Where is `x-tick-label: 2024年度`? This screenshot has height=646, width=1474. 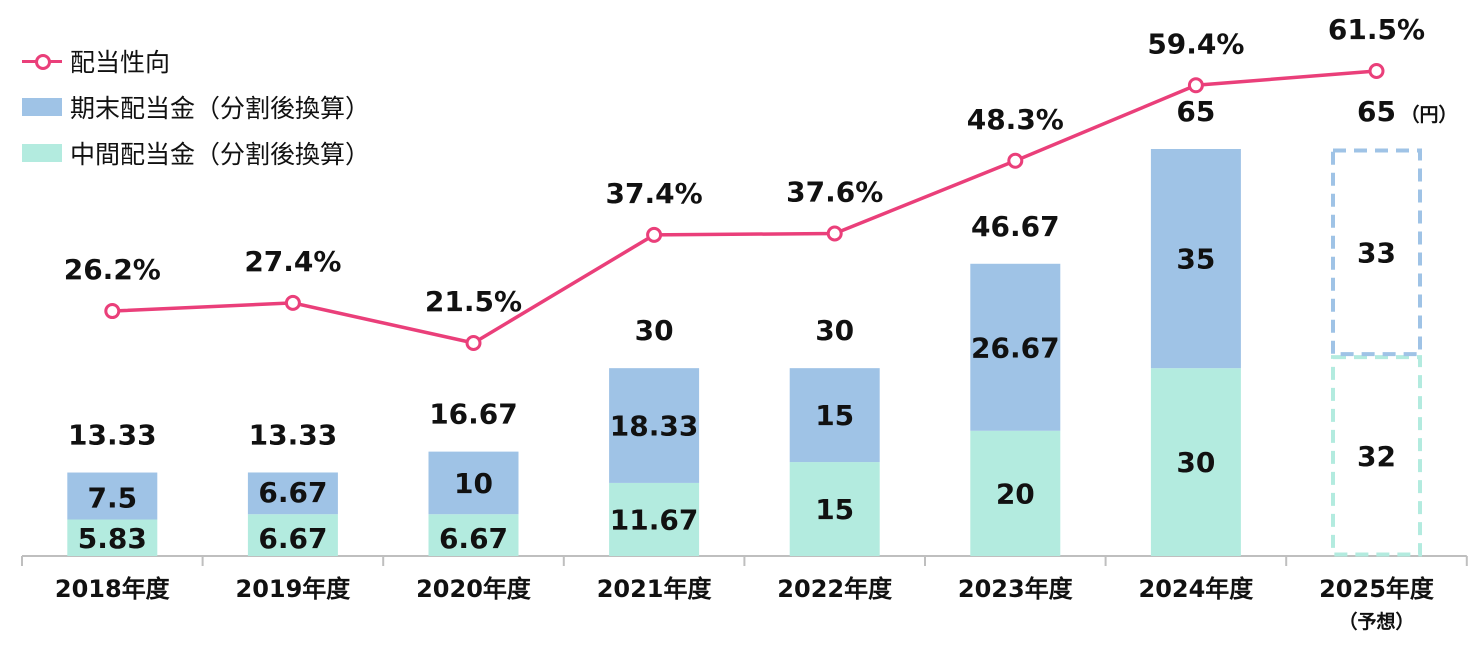
x-tick-label: 2024年度 is located at coordinates (1197, 589).